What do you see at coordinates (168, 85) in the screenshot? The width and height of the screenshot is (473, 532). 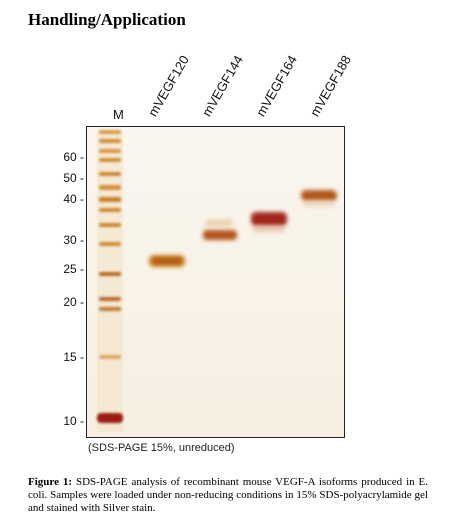 I see `lane-label-mvegf120: mVEGF120` at bounding box center [168, 85].